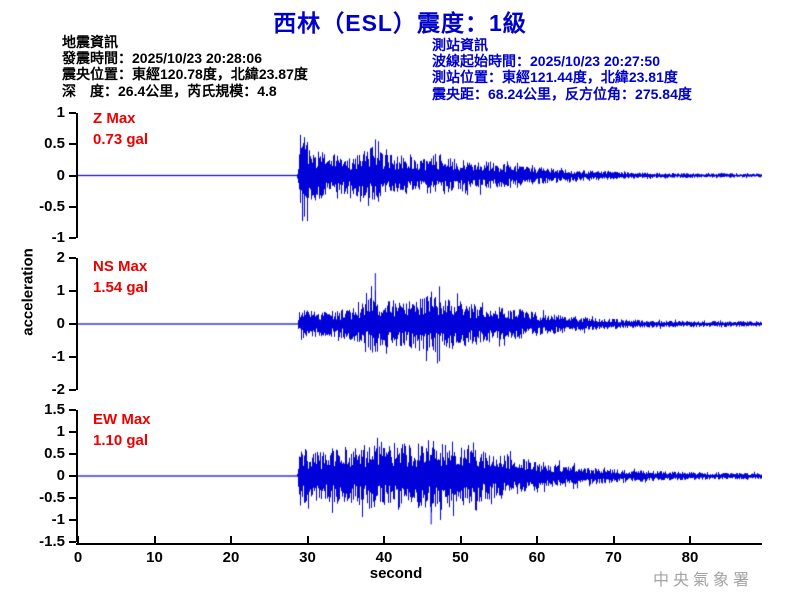  Describe the element at coordinates (58, 389) in the screenshot. I see `y-axis-tick-label: -2` at that location.